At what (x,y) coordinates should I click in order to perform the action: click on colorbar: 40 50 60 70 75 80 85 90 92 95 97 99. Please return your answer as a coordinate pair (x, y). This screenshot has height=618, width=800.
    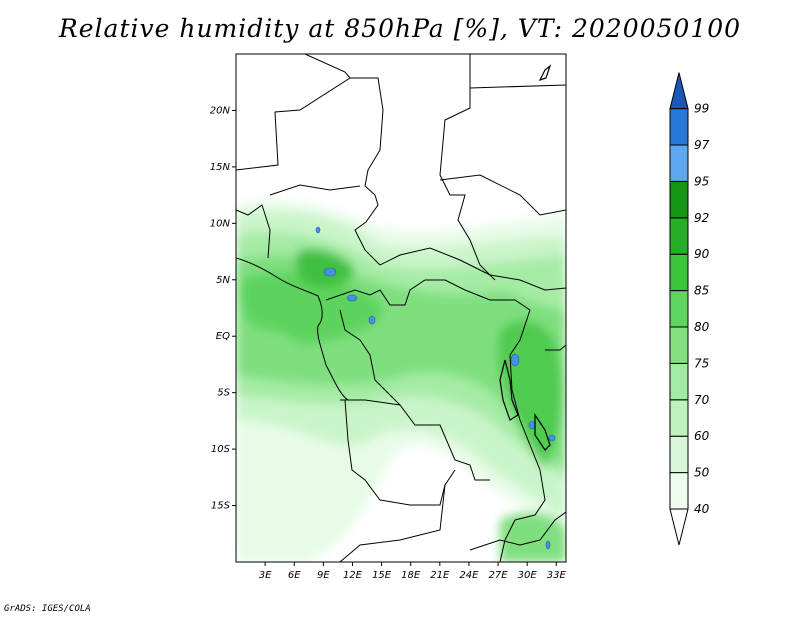
    Looking at the image, I should click on (689, 309).